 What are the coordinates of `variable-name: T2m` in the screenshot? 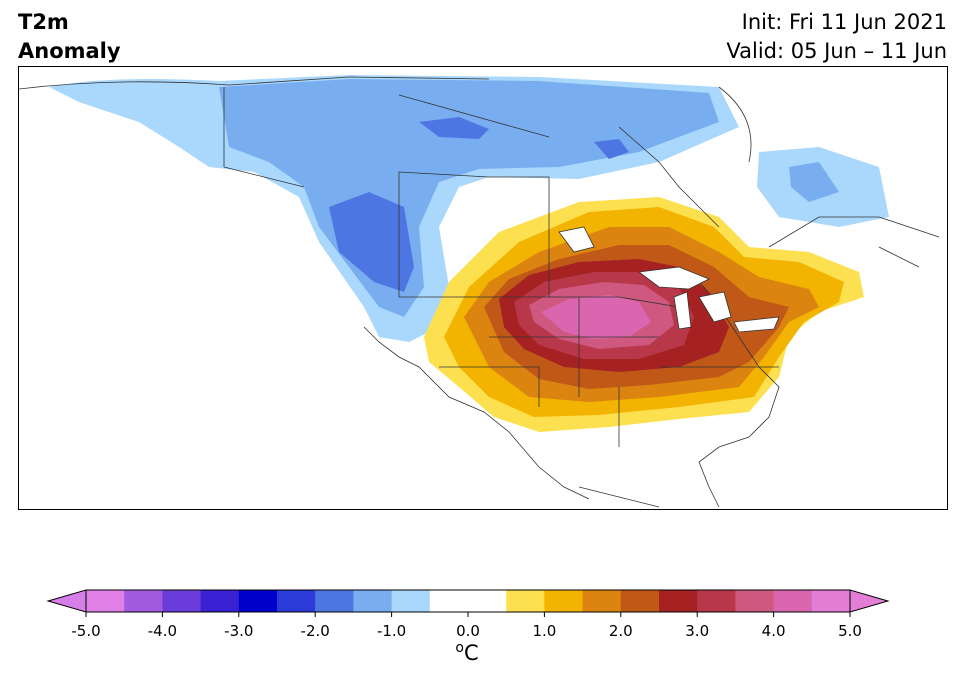 It's located at (43, 22).